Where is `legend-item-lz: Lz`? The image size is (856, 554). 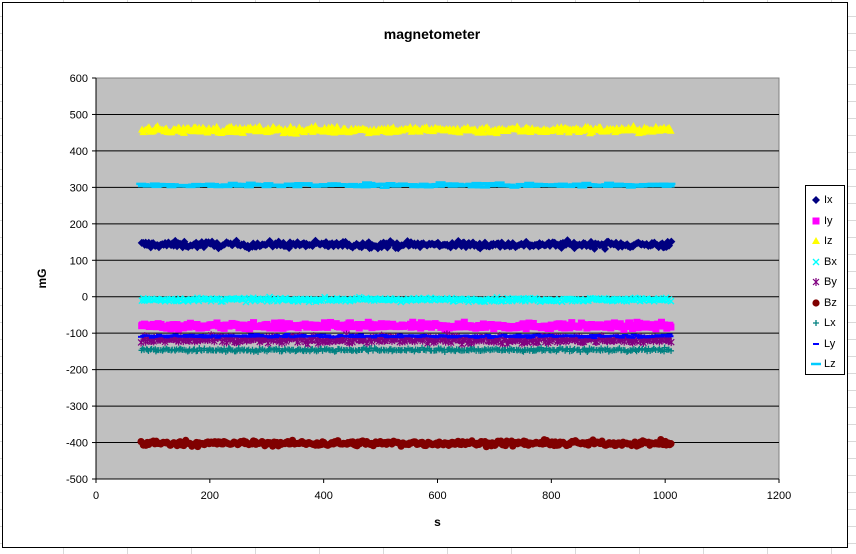
legend-item-lz: Lz is located at coordinates (827, 364).